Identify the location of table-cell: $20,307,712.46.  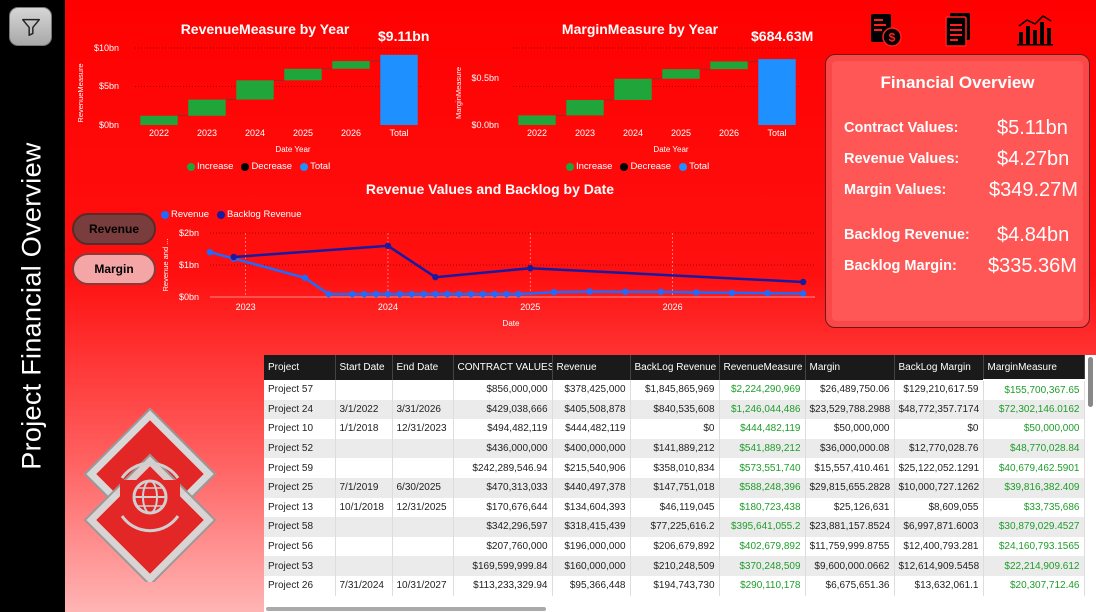
(1034, 585).